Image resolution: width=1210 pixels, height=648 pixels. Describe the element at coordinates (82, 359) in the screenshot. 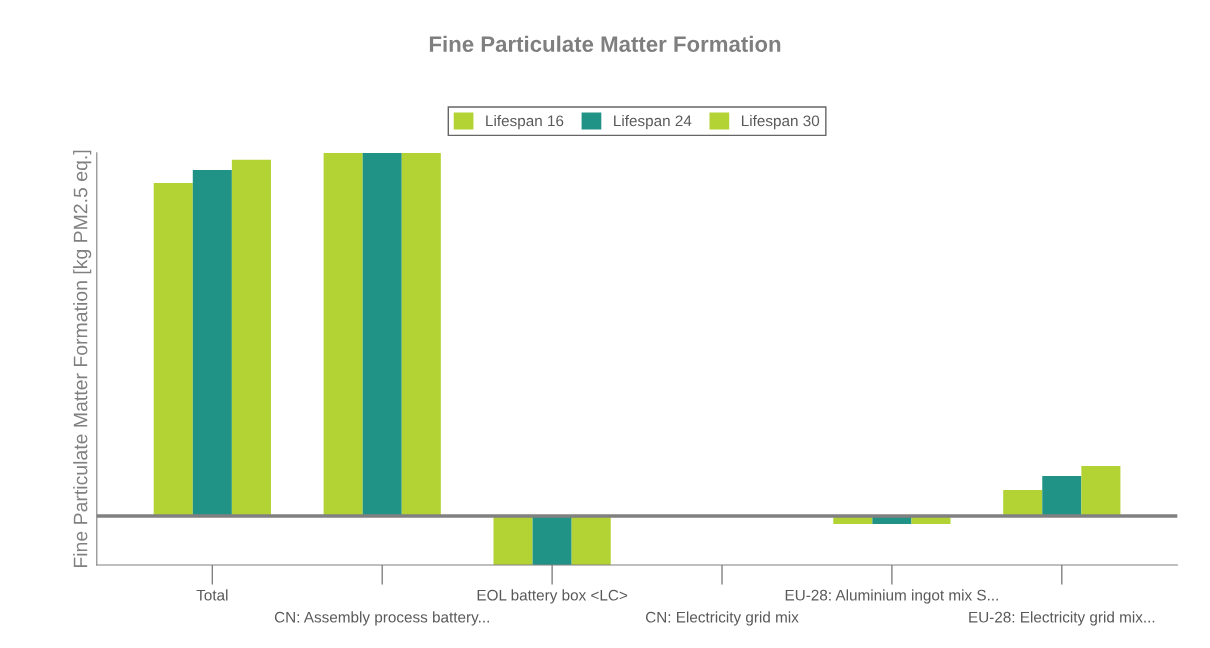

I see `y-axis-title: Fine Particulate Matter Formation [kg PM2.5 eq.]` at that location.